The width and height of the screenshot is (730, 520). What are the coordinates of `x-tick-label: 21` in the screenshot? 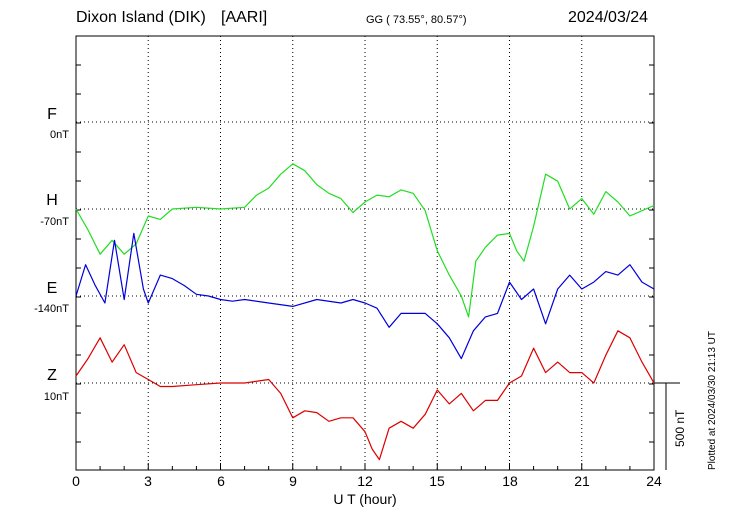 It's located at (582, 481).